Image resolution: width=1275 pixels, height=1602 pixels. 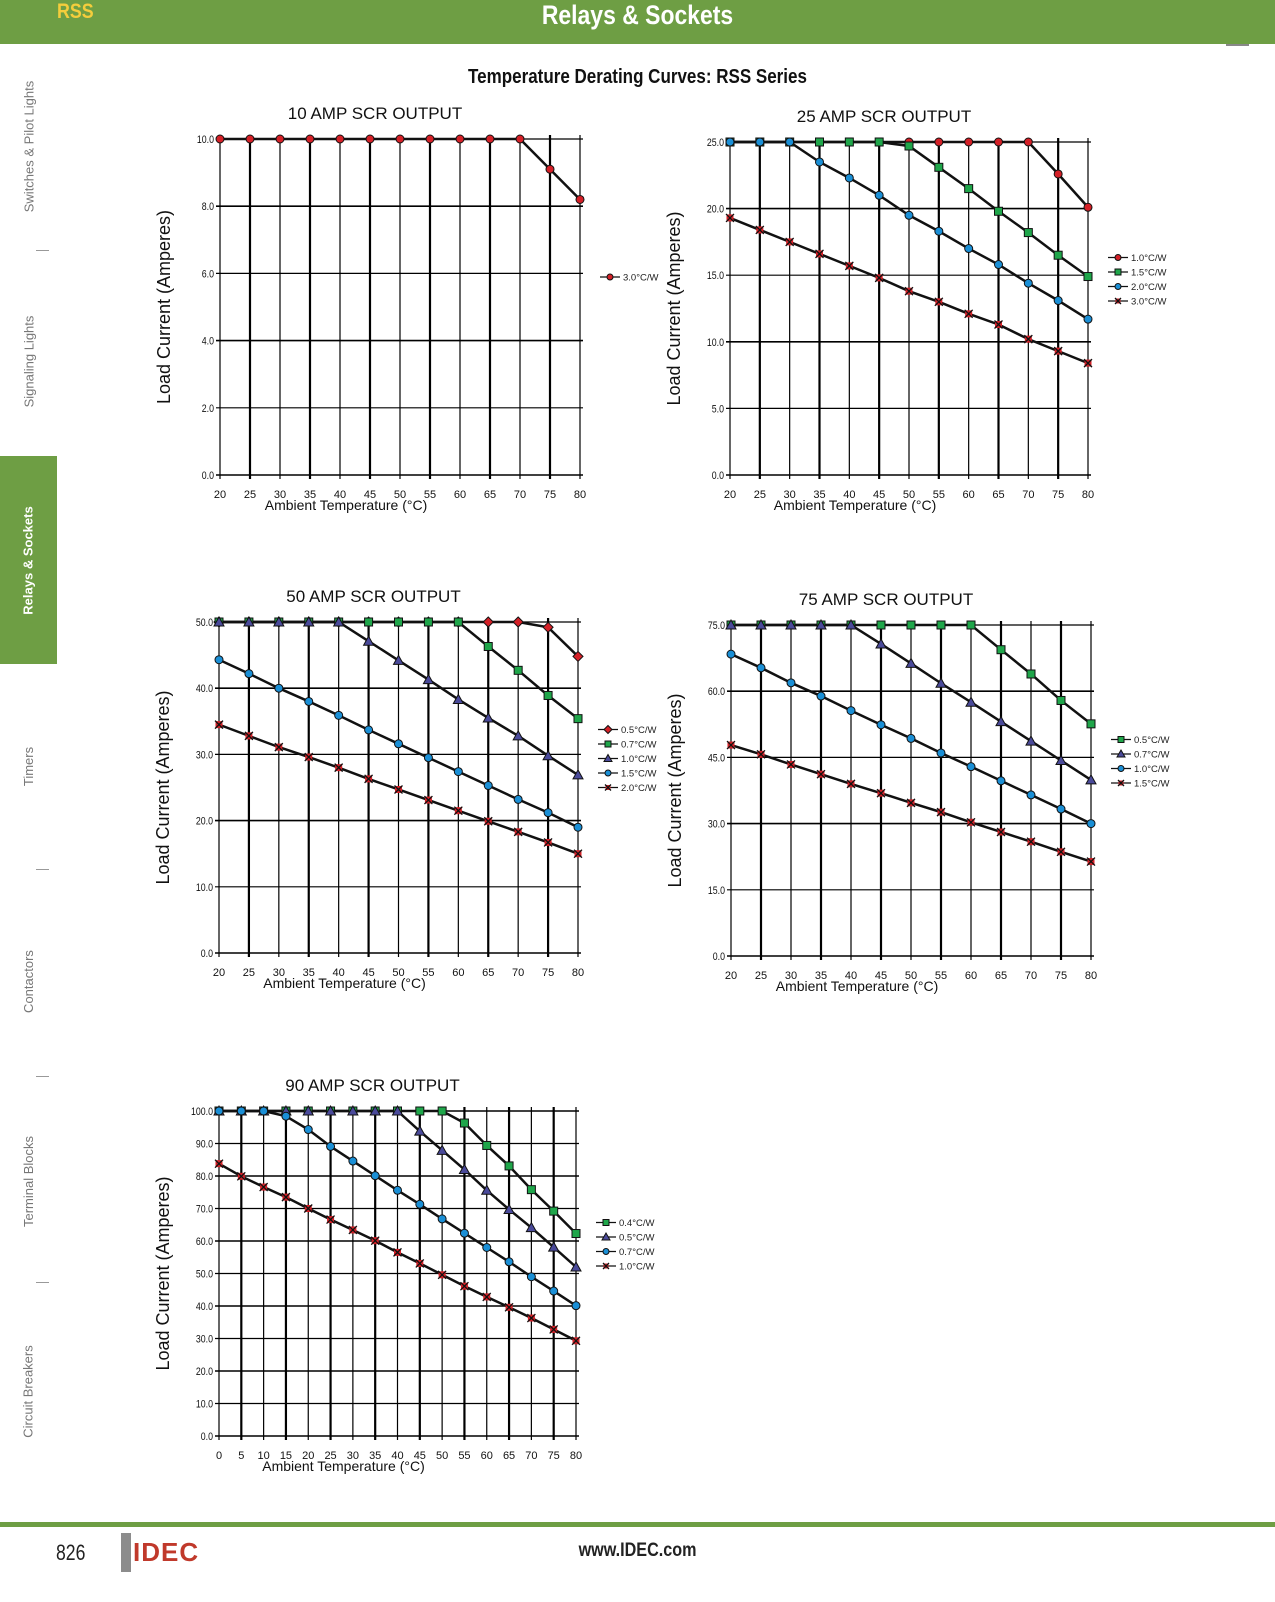 I want to click on svg-text: 70.0, so click(x=205, y=1210).